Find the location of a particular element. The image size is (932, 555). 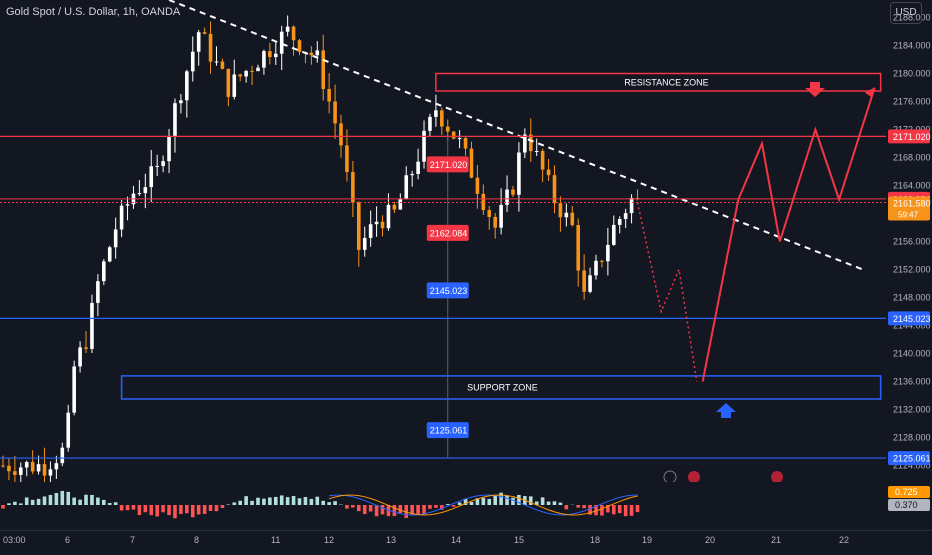

x-tick-label: 12 is located at coordinates (329, 540).